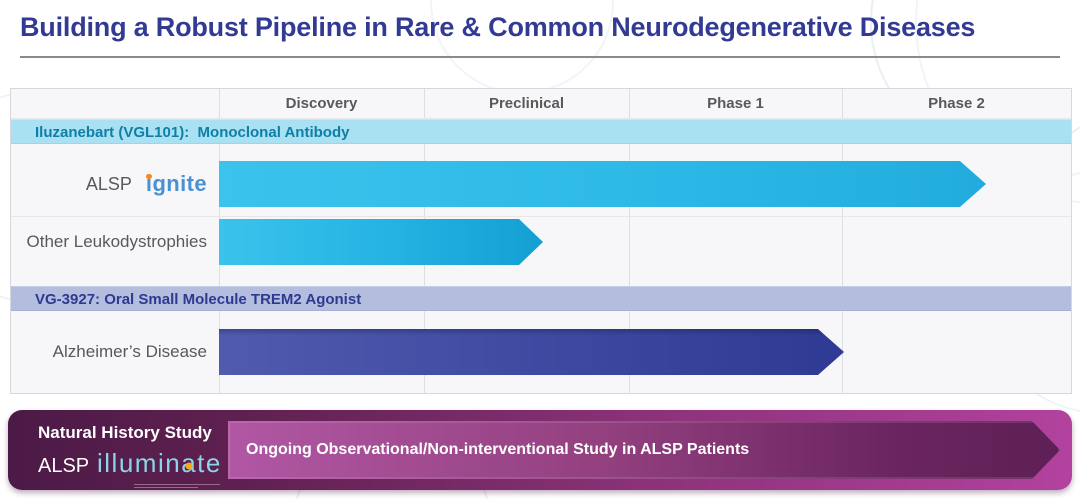  I want to click on illuminate-a-dot-icon: a, so click(189, 463).